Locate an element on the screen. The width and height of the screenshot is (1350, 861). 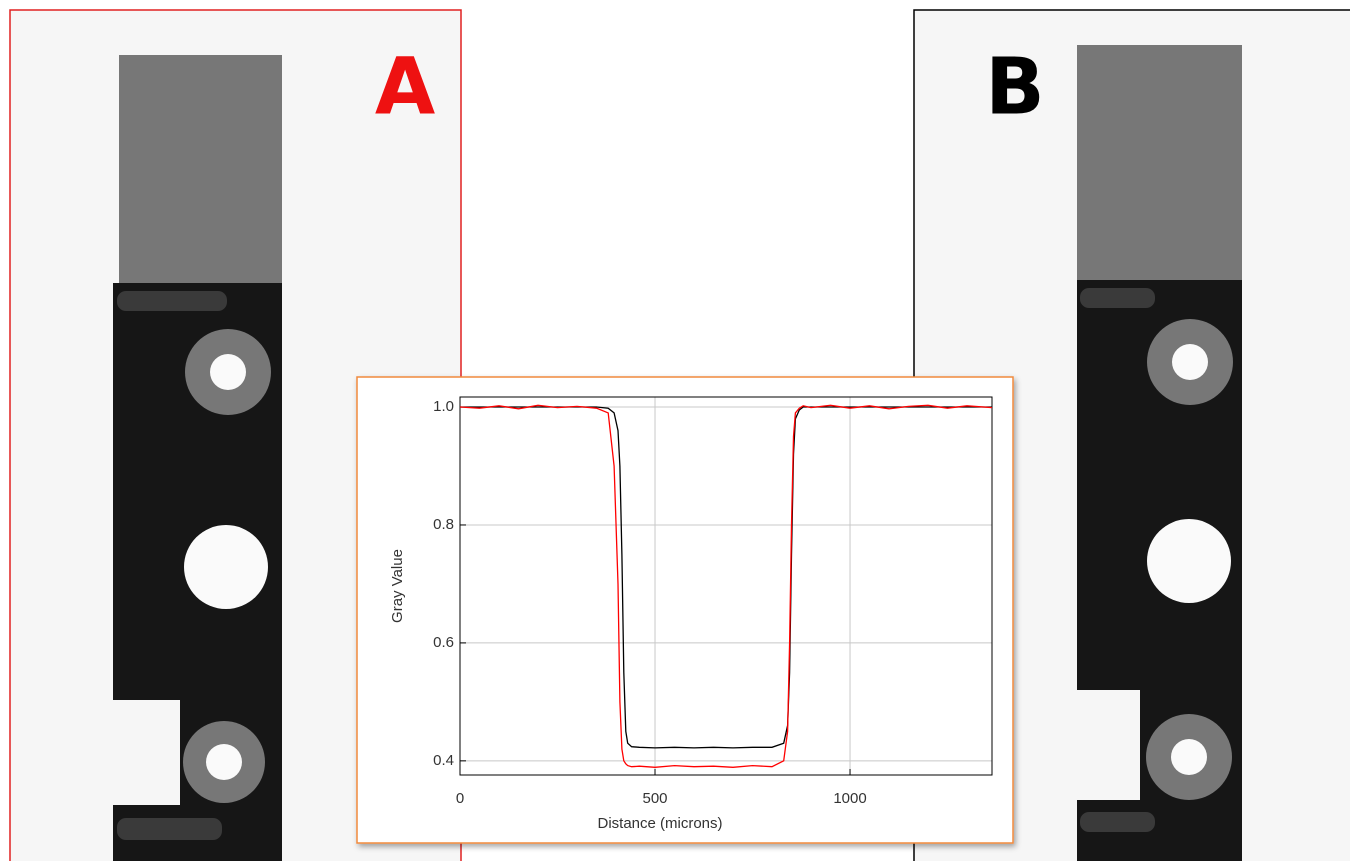
y-tick-label: 1.0 is located at coordinates (443, 406).